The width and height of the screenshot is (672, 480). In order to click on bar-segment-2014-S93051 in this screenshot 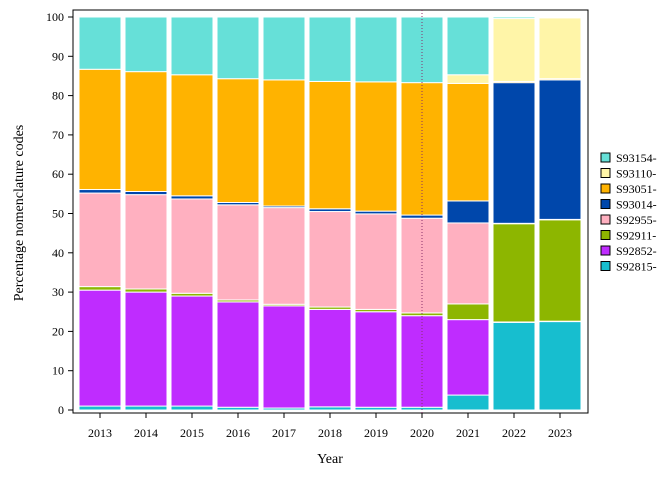, I will do `click(146, 131)`.